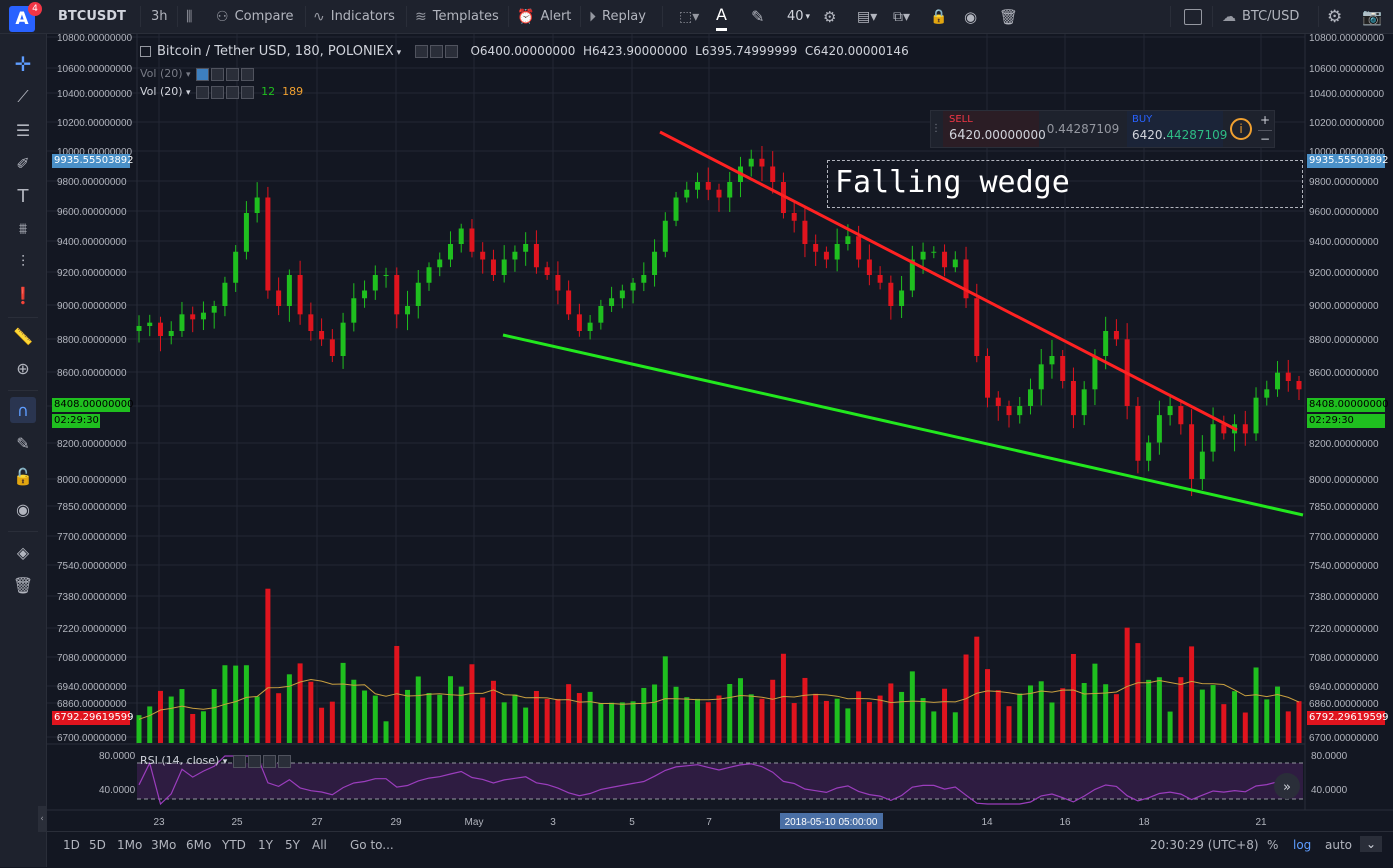 This screenshot has height=868, width=1393. Describe the element at coordinates (23, 64) in the screenshot. I see `crosshair-tool: ✛` at that location.